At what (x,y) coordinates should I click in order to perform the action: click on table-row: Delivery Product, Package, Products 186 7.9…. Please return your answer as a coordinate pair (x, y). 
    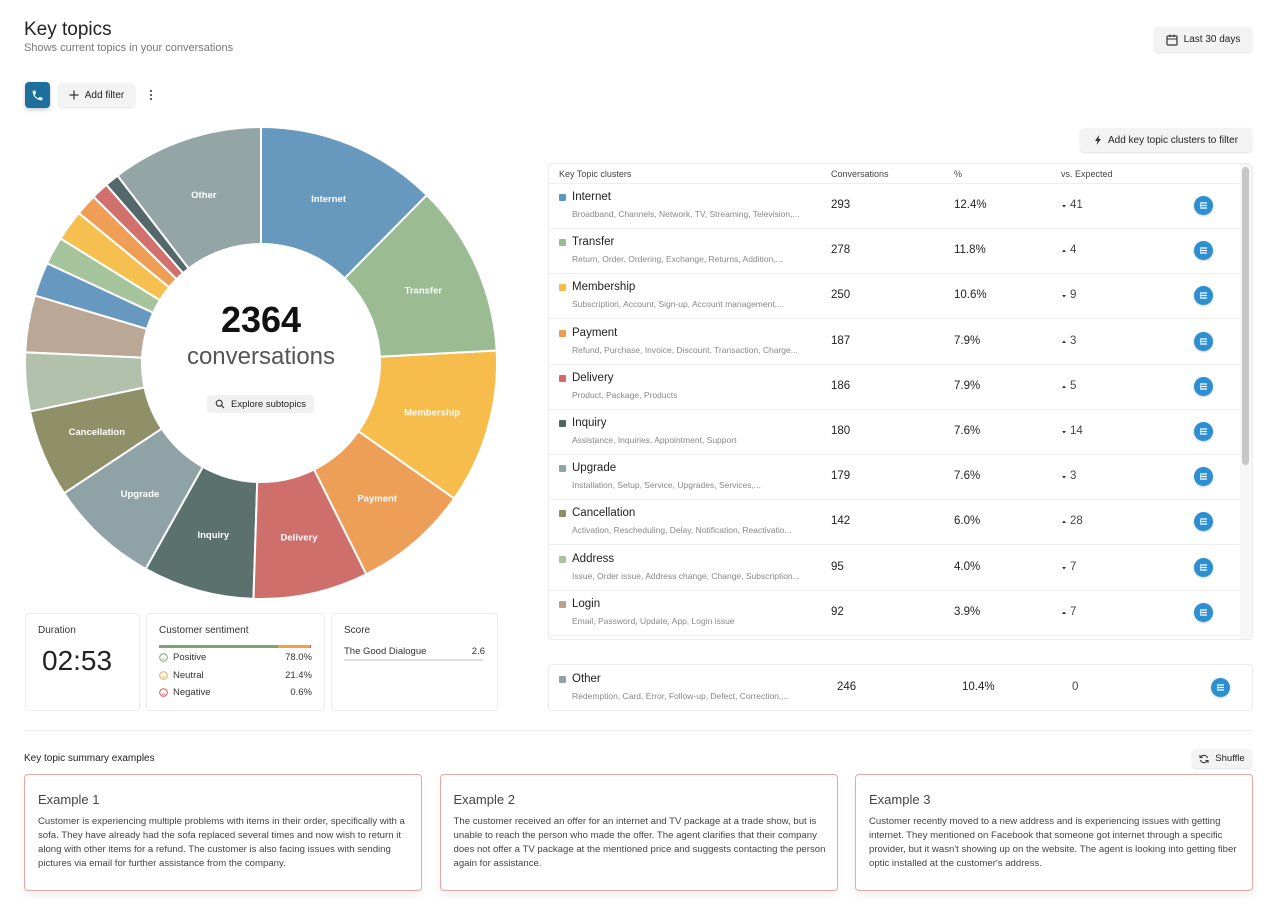
    Looking at the image, I should click on (894, 387).